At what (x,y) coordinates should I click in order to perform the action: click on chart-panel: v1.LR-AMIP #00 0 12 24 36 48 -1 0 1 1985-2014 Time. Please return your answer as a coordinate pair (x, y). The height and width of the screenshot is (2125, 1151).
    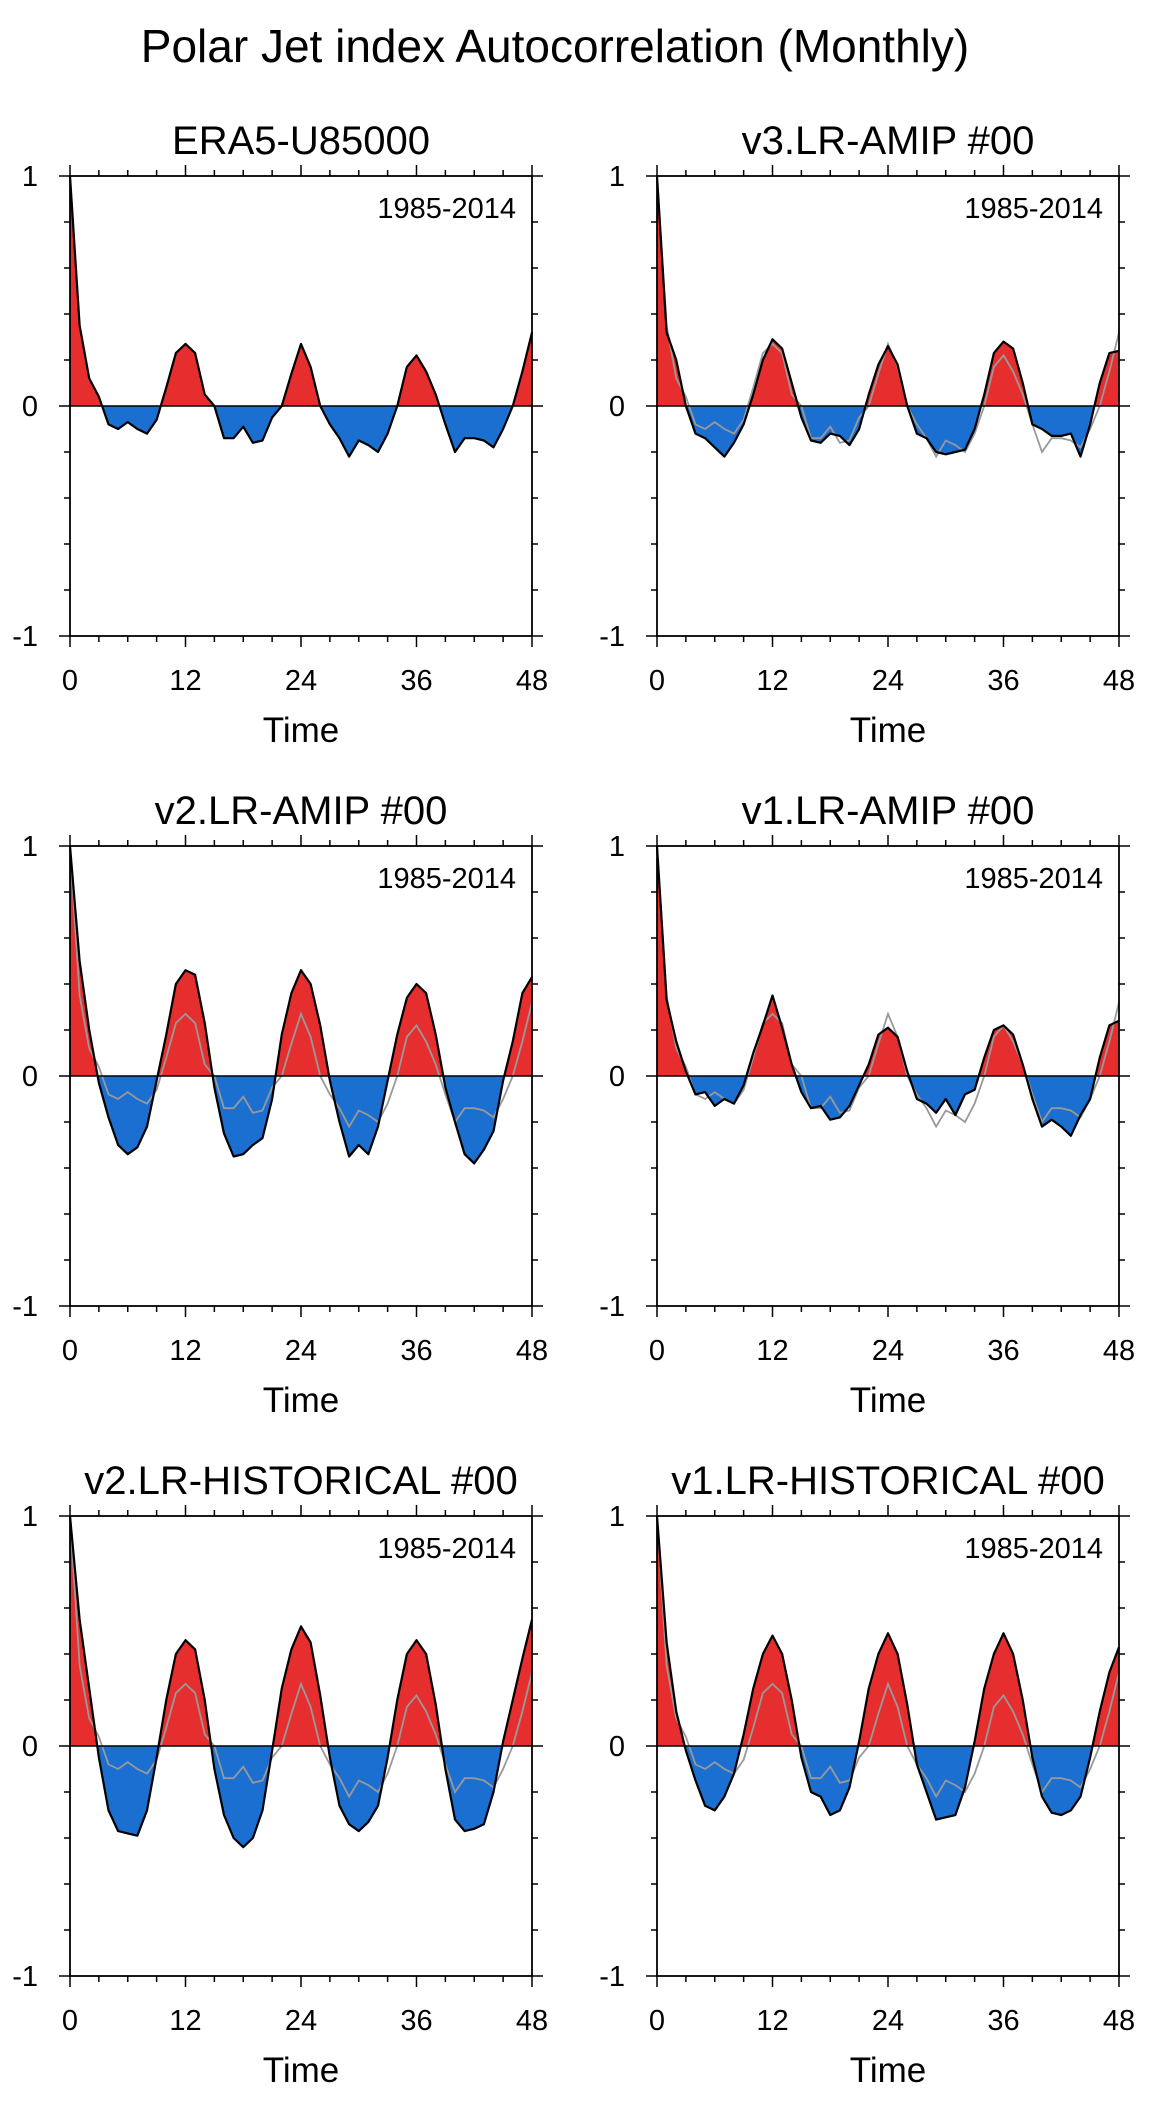
    Looking at the image, I should click on (867, 1104).